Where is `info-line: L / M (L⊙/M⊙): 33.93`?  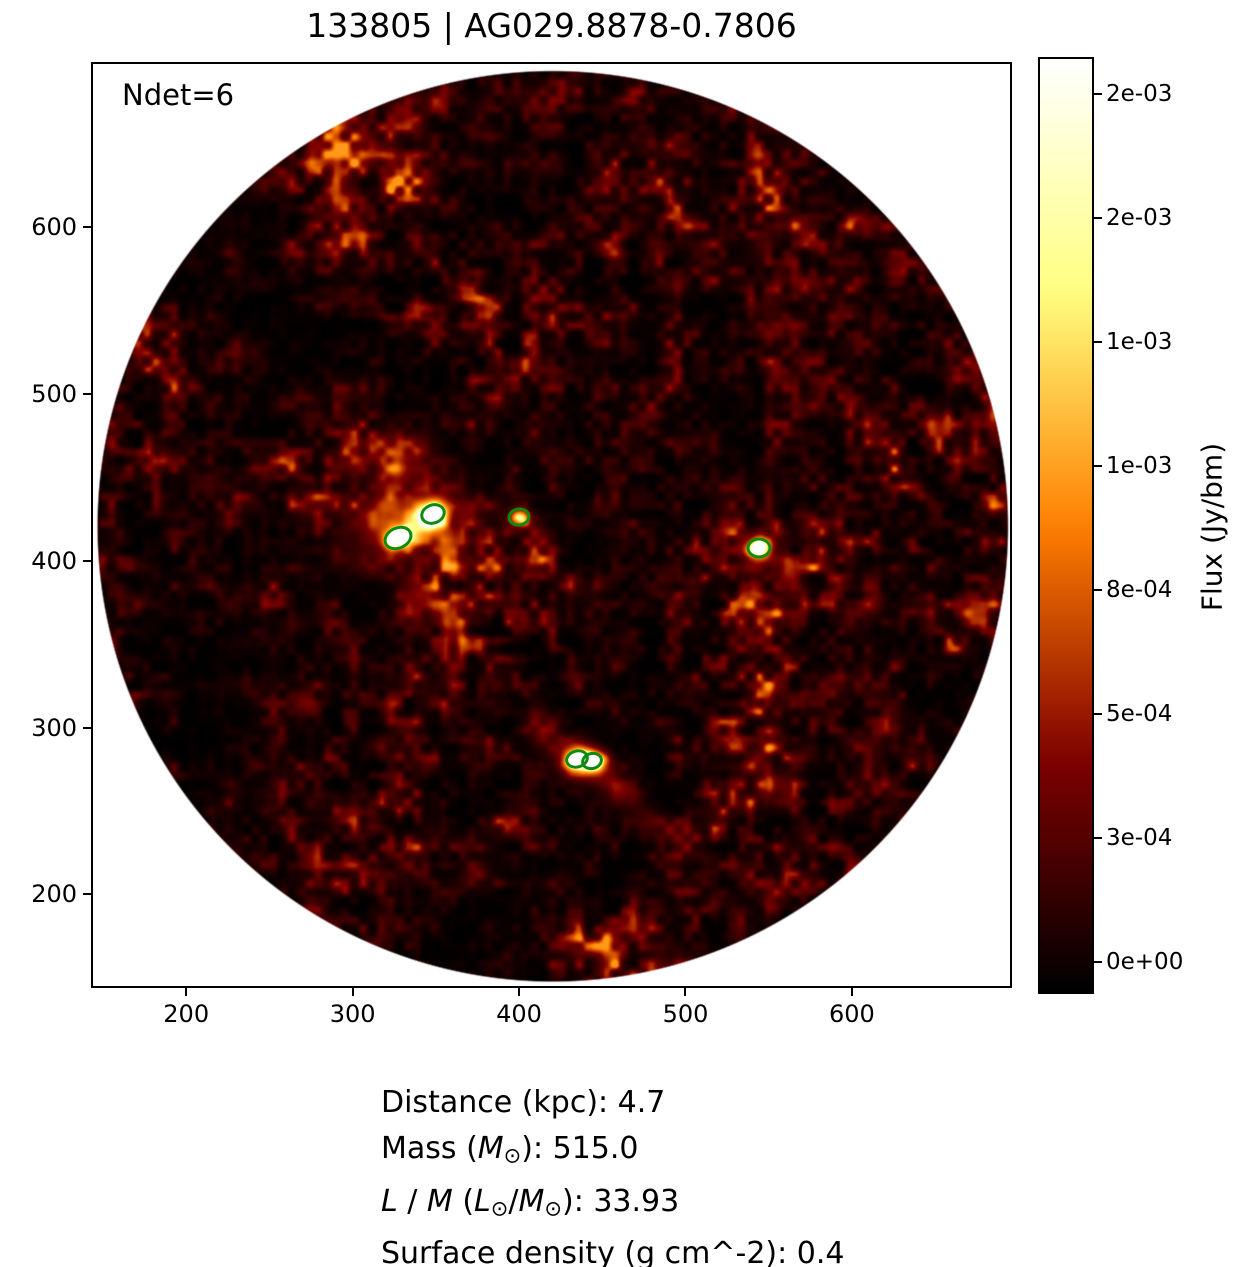 info-line: L / M (L⊙/M⊙): 33.93 is located at coordinates (612, 1205).